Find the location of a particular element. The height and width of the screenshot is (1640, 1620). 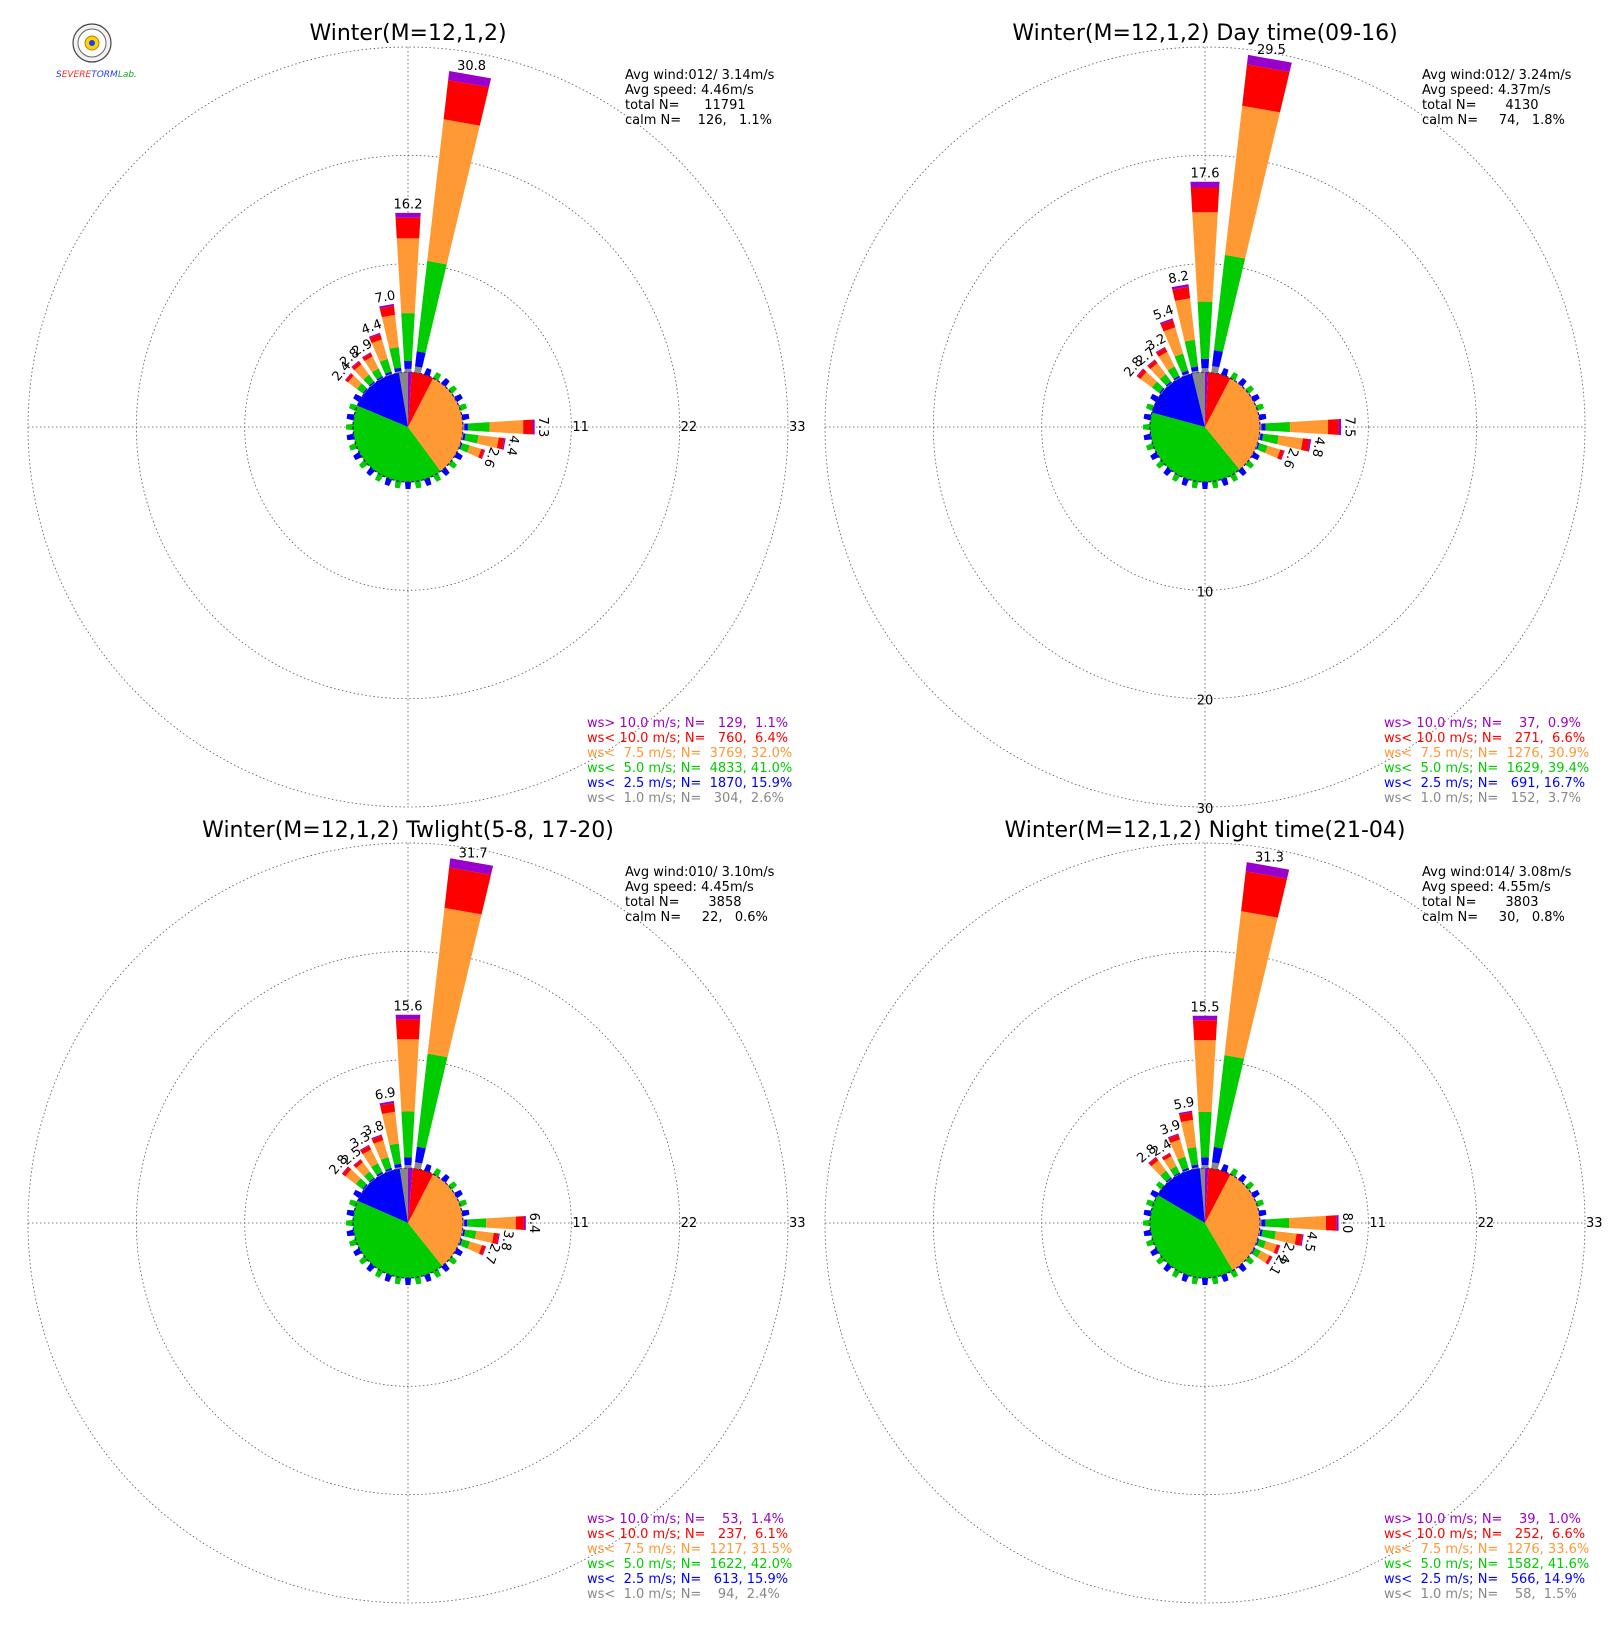

chart-title: Winter(M=12,1,2) Night time(21-04) is located at coordinates (1205, 830).